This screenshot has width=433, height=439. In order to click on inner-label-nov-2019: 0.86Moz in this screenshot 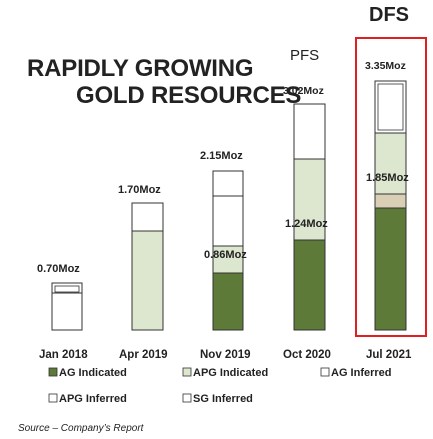, I will do `click(225, 255)`.